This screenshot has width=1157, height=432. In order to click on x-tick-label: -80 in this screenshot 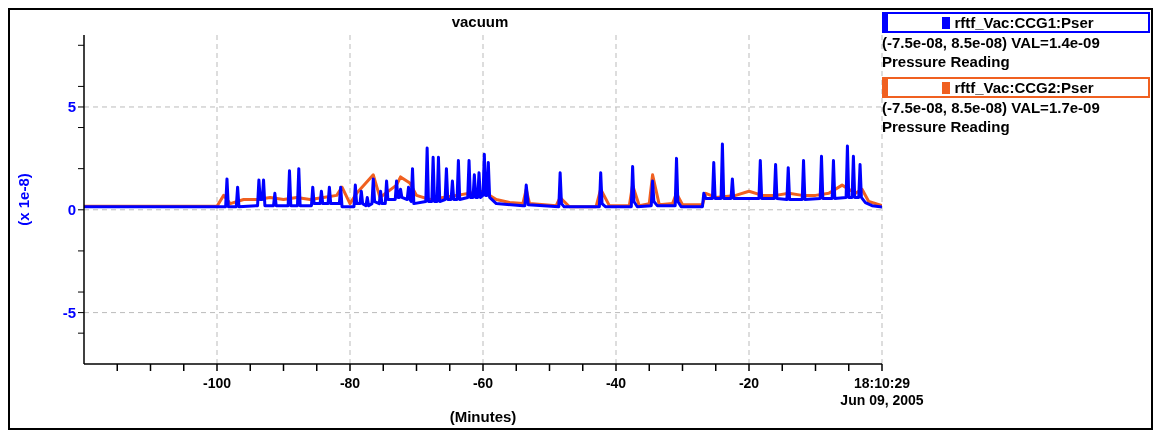, I will do `click(350, 383)`.